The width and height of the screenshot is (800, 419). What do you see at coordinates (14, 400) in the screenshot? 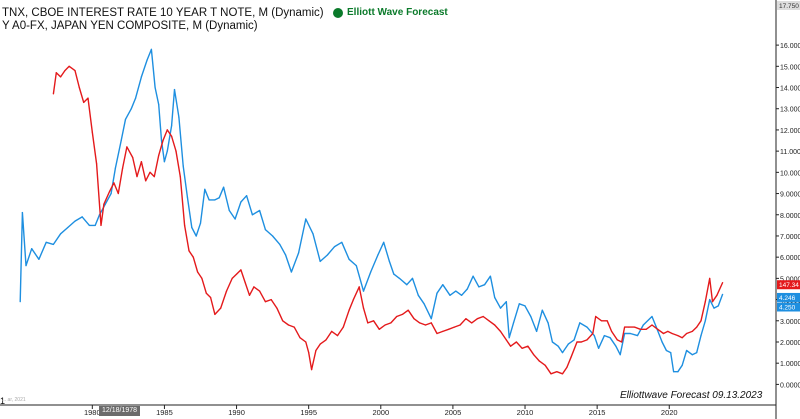
I see `watermark-text: ... ar, 2021` at bounding box center [14, 400].